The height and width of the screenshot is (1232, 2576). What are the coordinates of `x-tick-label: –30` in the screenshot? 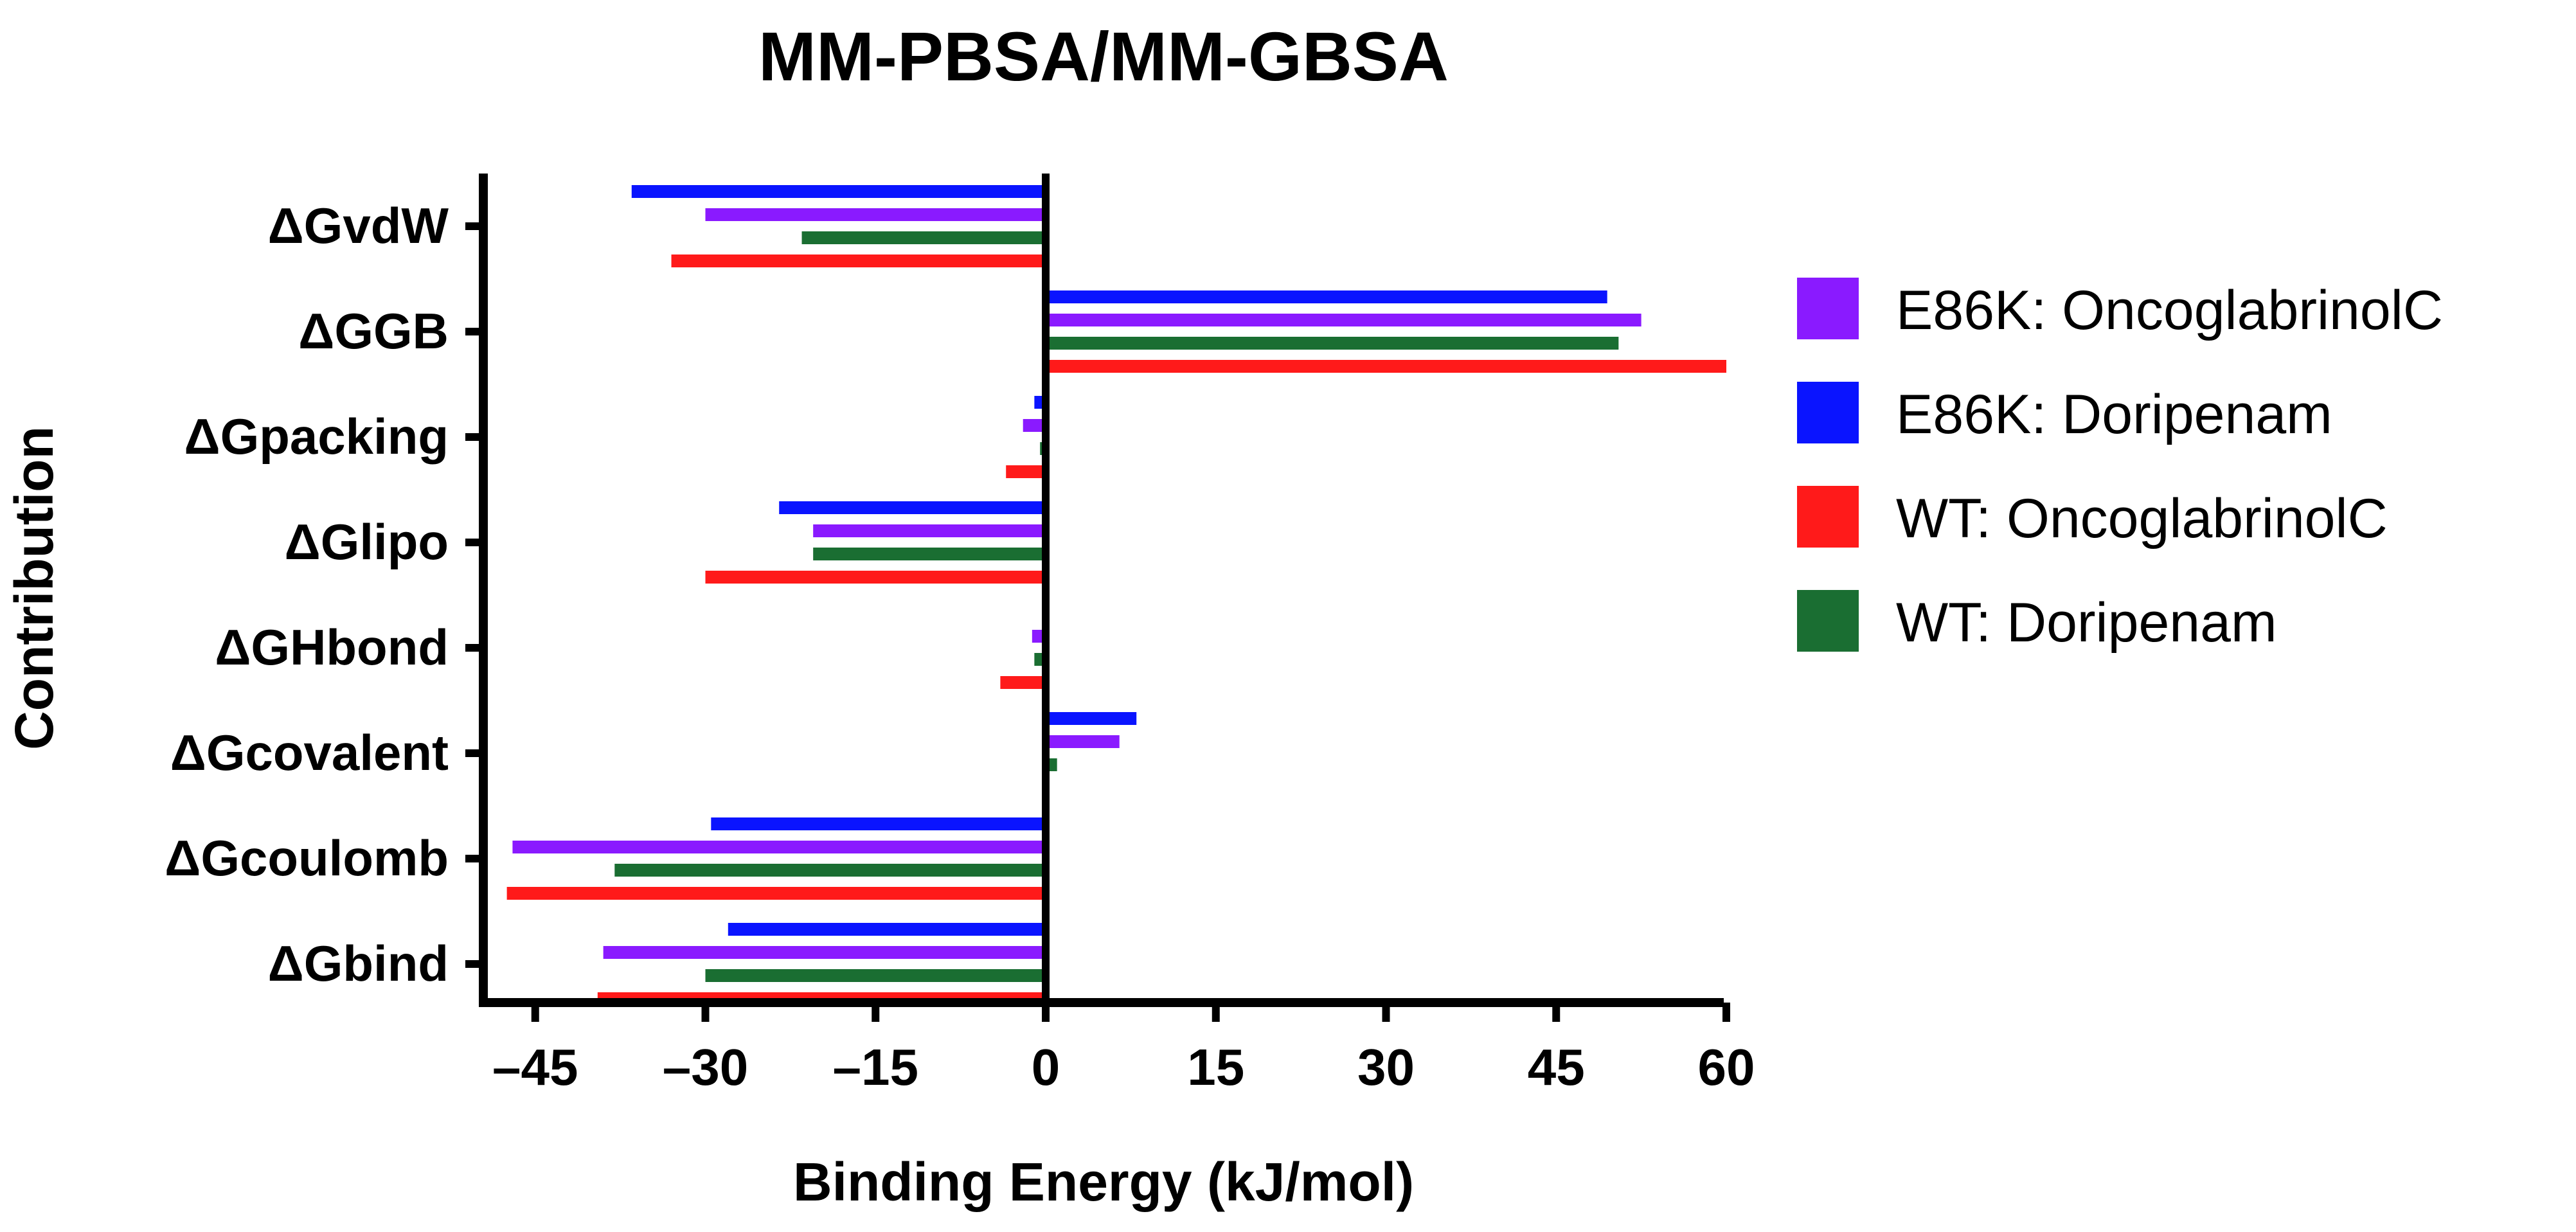 It's located at (705, 1067).